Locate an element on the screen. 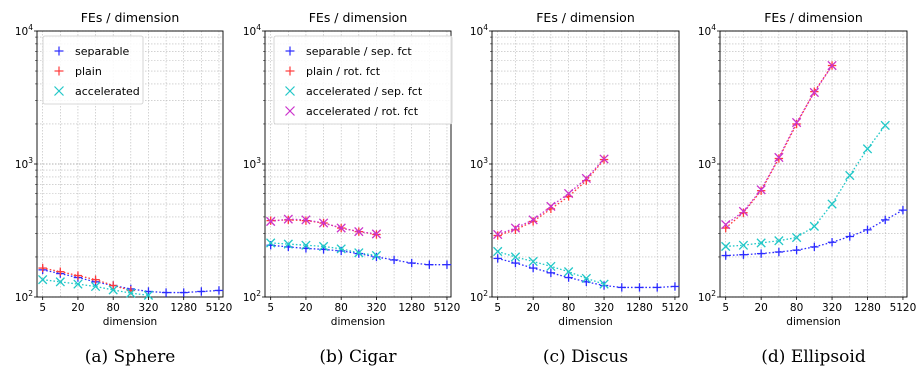  legend-item: plain is located at coordinates (78, 71).